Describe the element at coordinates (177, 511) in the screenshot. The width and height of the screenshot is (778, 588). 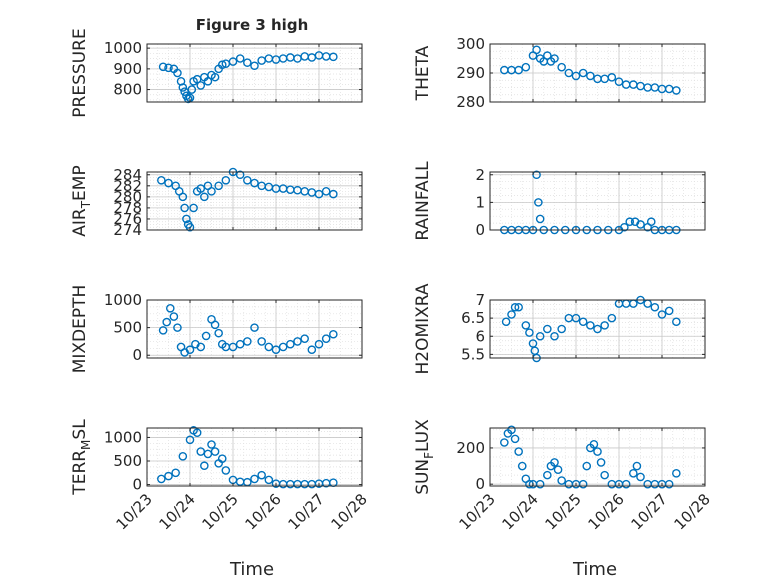
I see `x-tick-label: 10/24` at that location.